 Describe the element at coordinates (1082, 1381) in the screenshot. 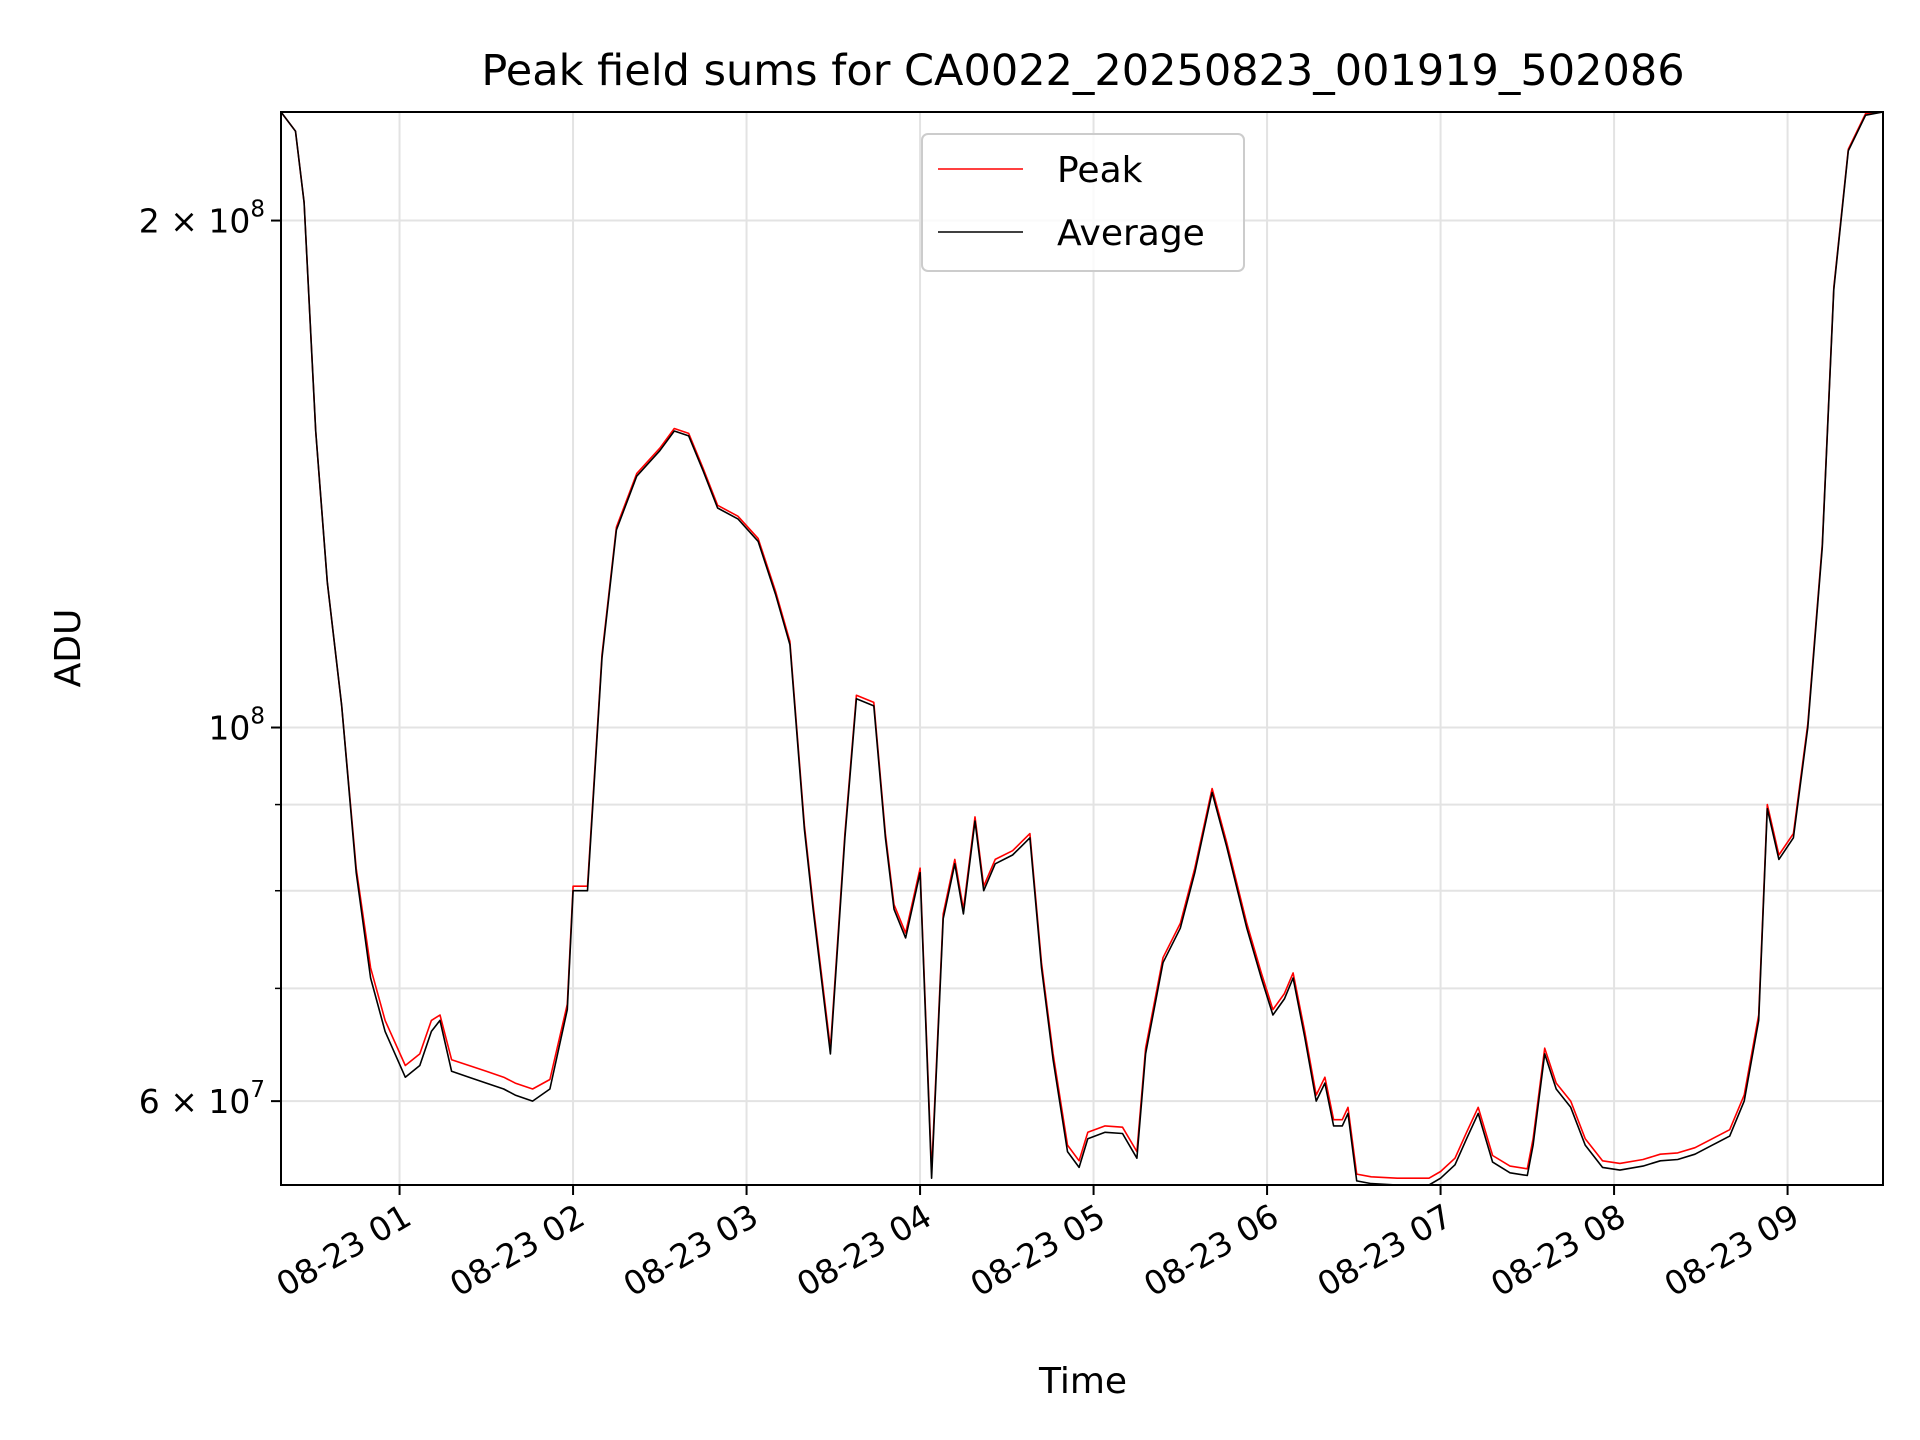

I see `x-axis-label: Time` at that location.